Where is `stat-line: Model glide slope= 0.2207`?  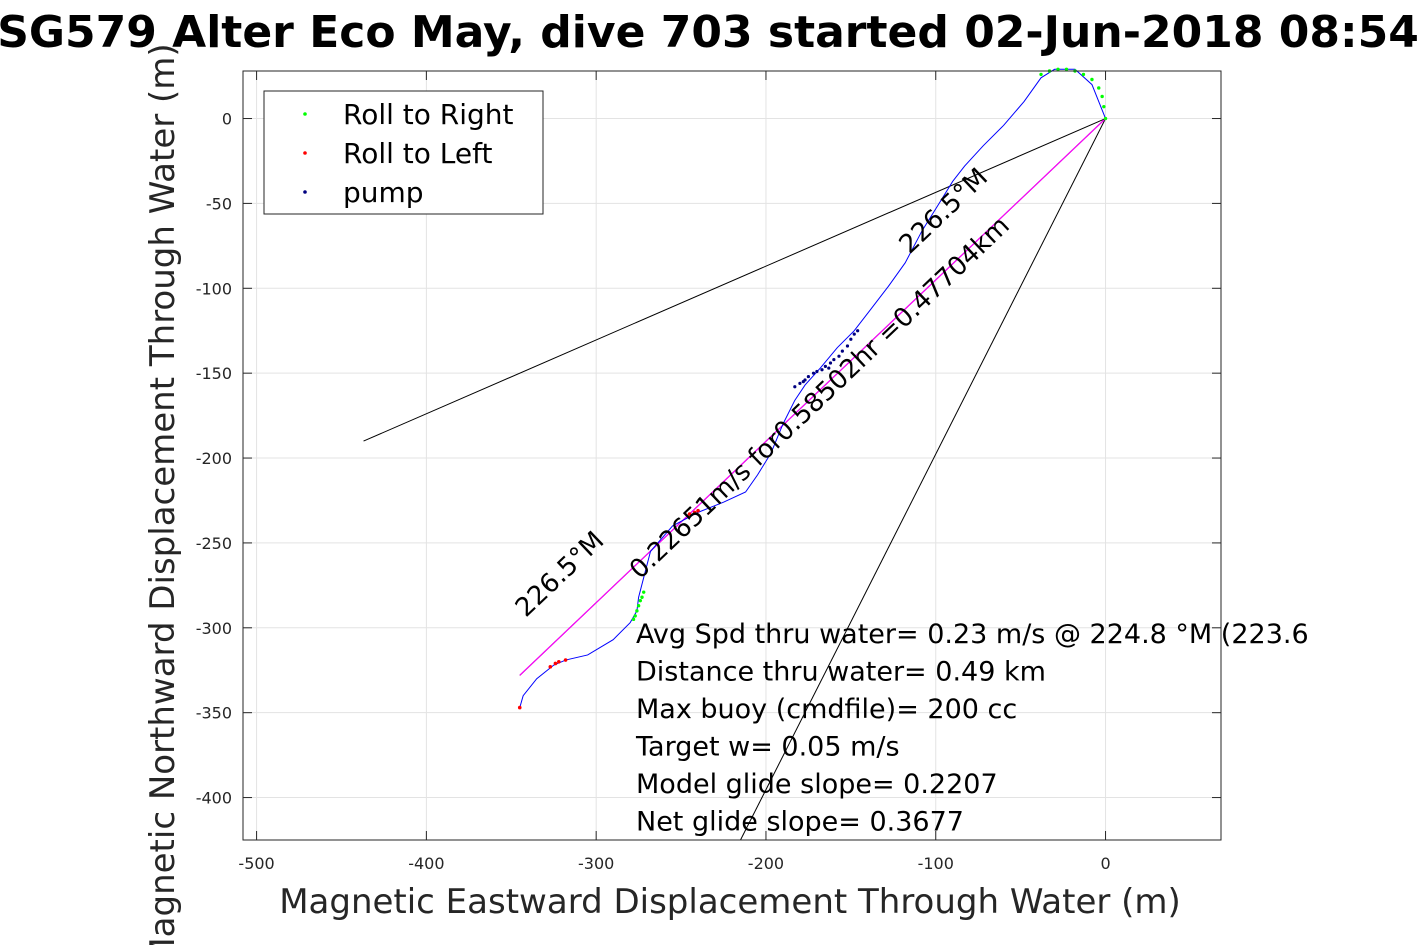
stat-line: Model glide slope= 0.2207 is located at coordinates (817, 784).